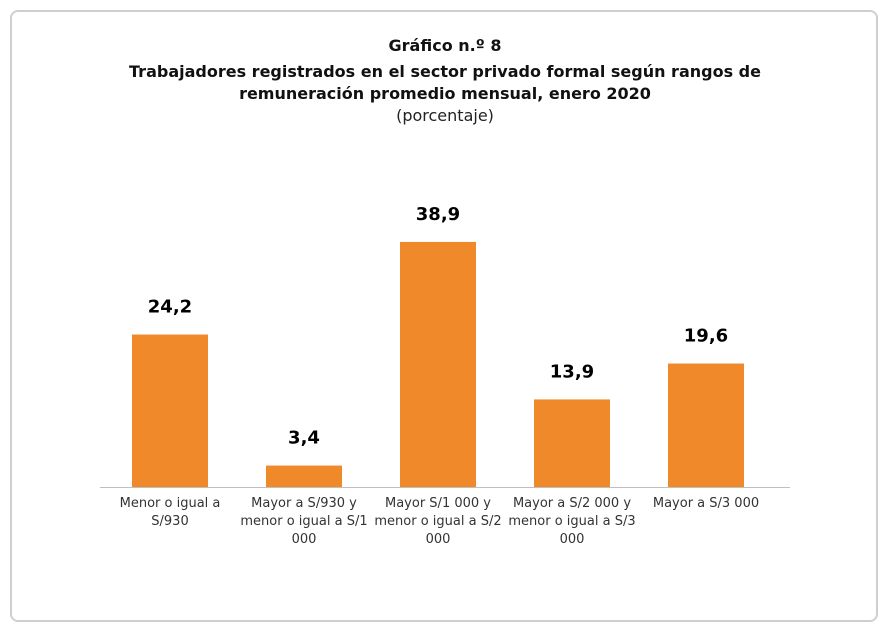  Describe the element at coordinates (706, 503) in the screenshot. I see `x-tick-label: Mayor a S/3 000` at that location.